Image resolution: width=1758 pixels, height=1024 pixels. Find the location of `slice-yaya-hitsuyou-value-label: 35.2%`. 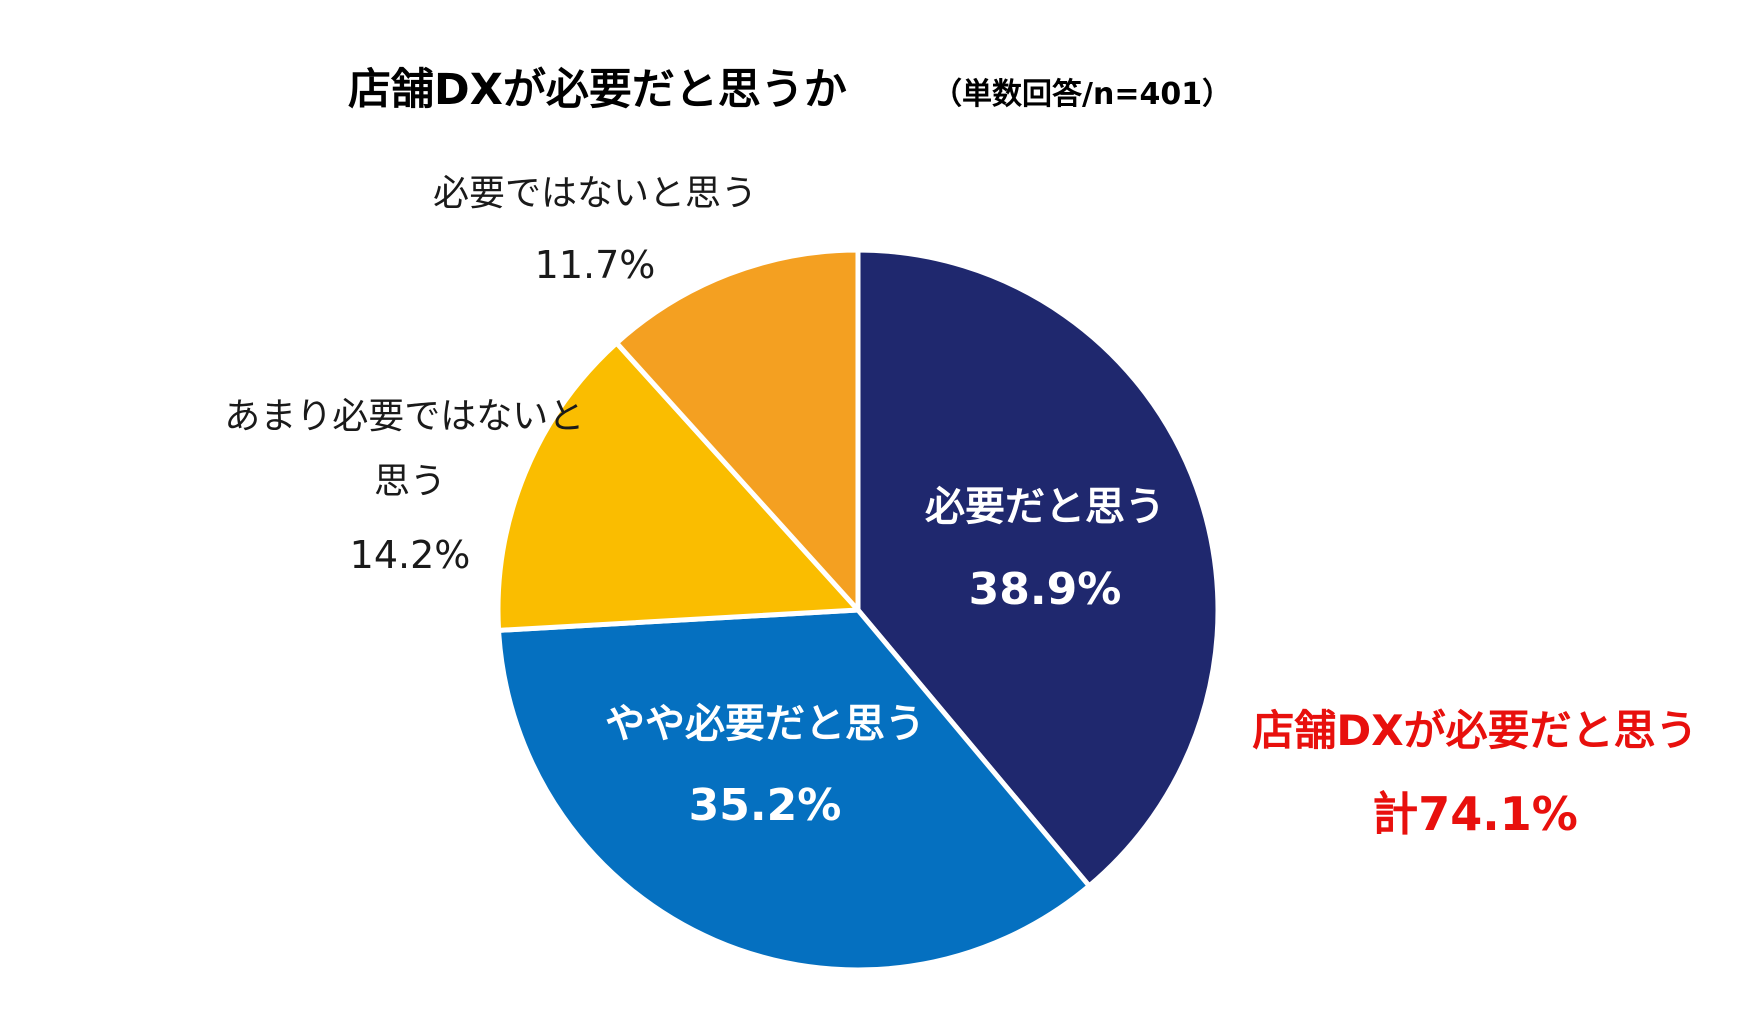

slice-yaya-hitsuyou-value-label: 35.2% is located at coordinates (765, 805).